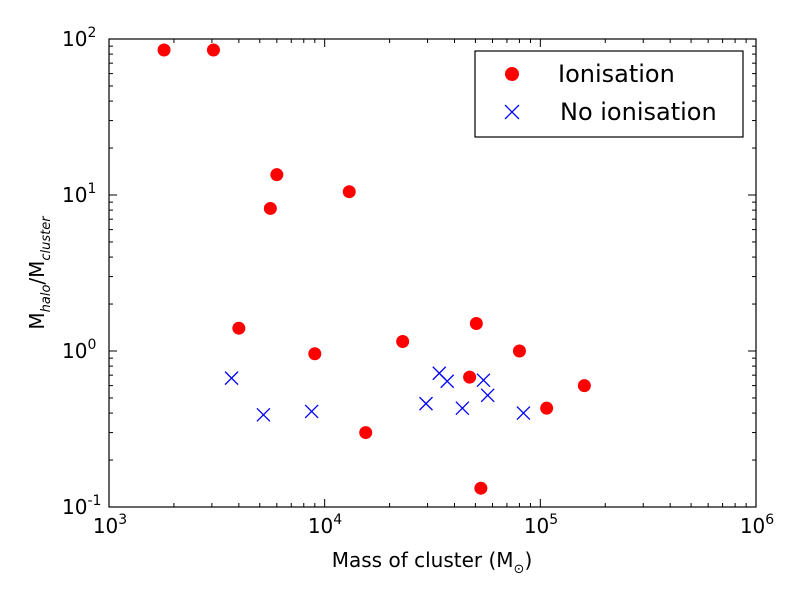 The image size is (800, 600). I want to click on x-tick-label: 10⁵, so click(541, 525).